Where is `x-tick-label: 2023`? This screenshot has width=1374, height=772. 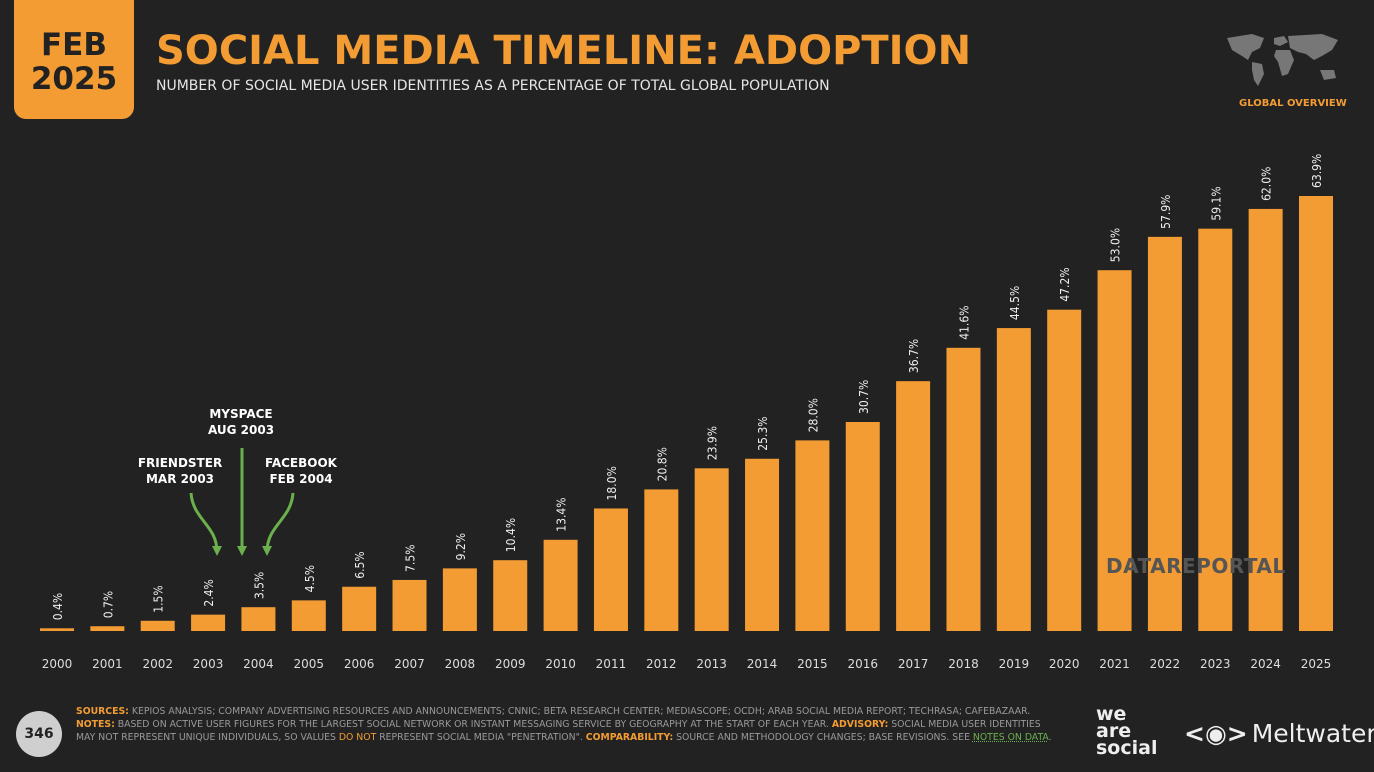
x-tick-label: 2023 is located at coordinates (1215, 664).